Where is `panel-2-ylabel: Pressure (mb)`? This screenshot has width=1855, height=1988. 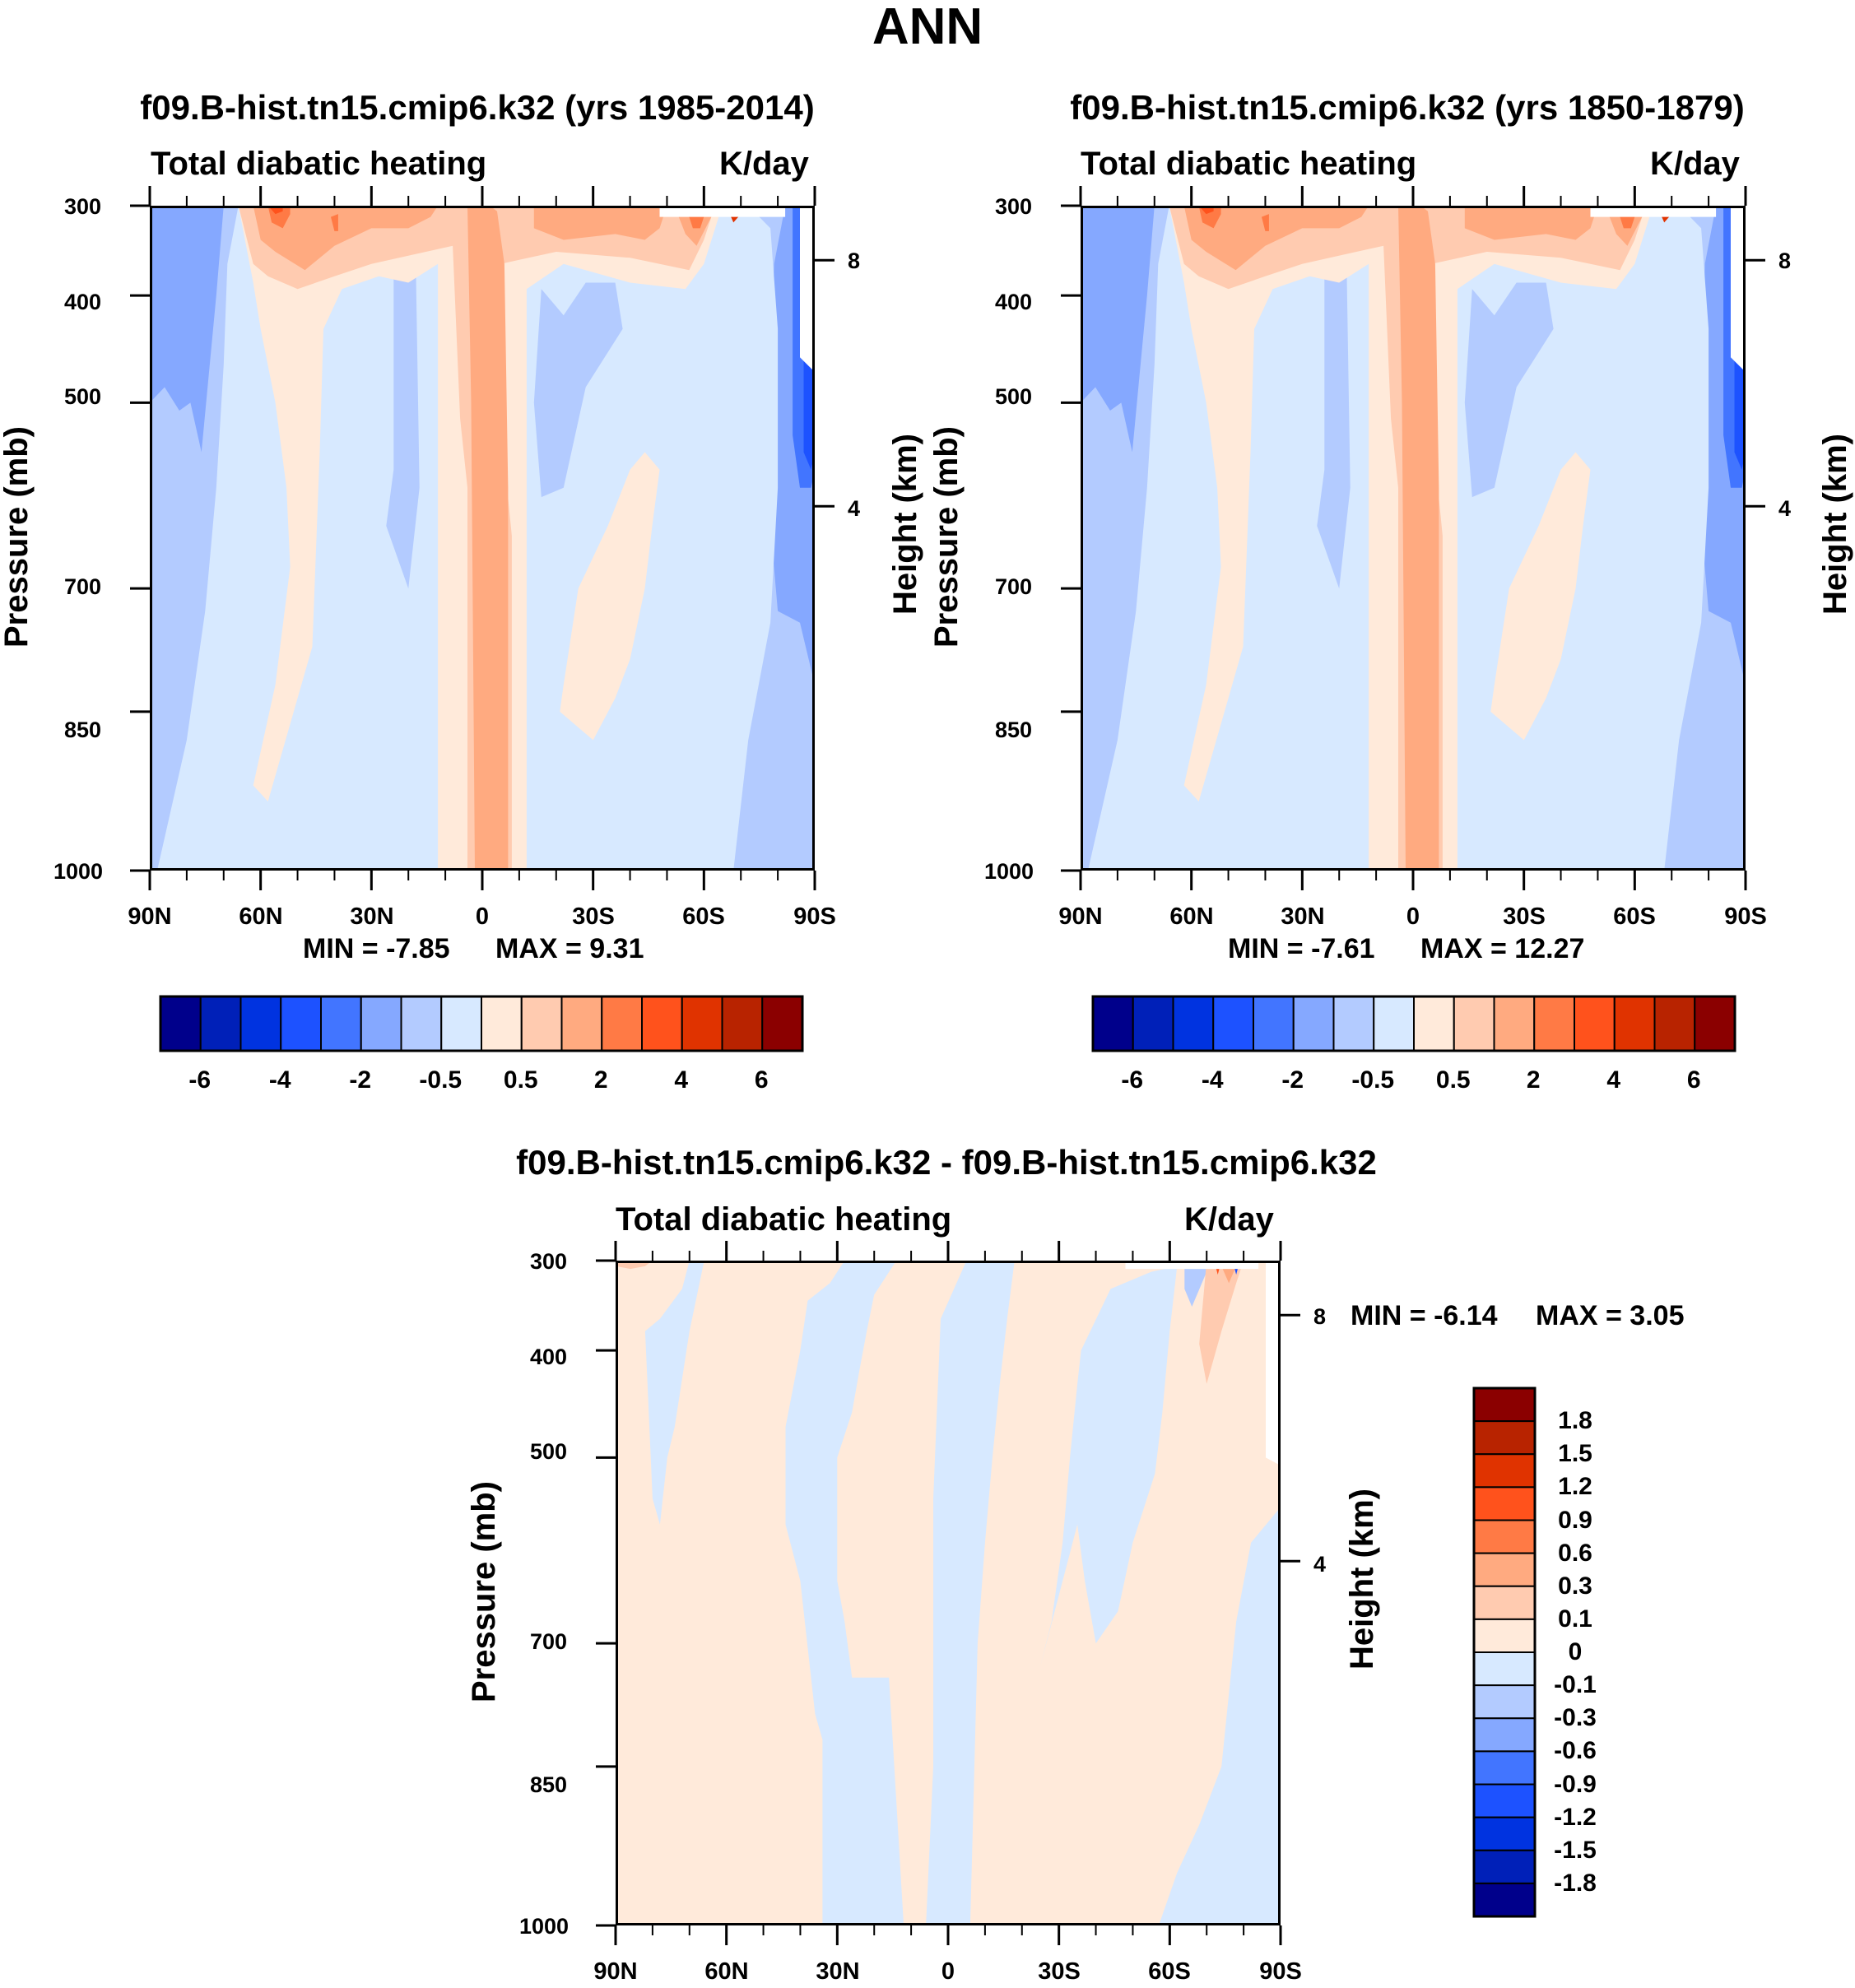 panel-2-ylabel: Pressure (mb) is located at coordinates (947, 537).